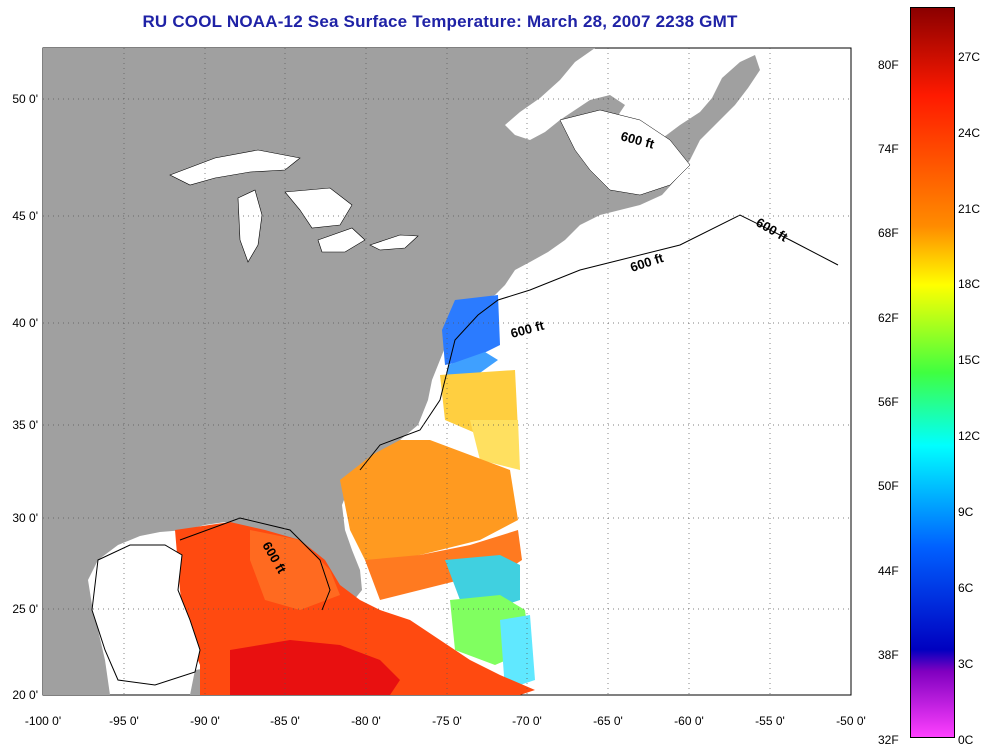 The height and width of the screenshot is (754, 984). What do you see at coordinates (25, 99) in the screenshot?
I see `y-tick-label: 50 0'` at bounding box center [25, 99].